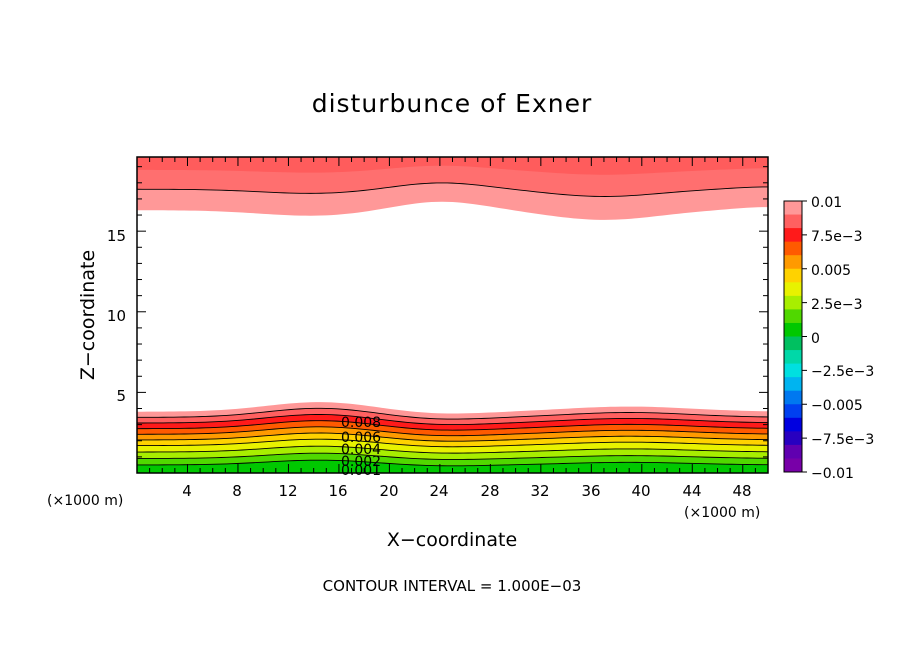 This screenshot has height=654, width=904. Describe the element at coordinates (361, 471) in the screenshot. I see `contour-label-4: 0.001` at that location.